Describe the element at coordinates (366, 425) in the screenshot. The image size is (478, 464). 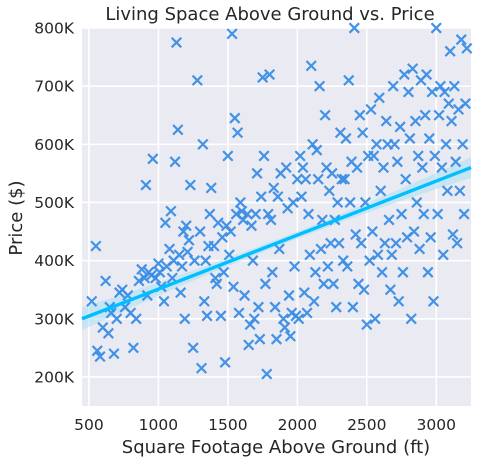
I see `x-tick-label: 2500` at that location.